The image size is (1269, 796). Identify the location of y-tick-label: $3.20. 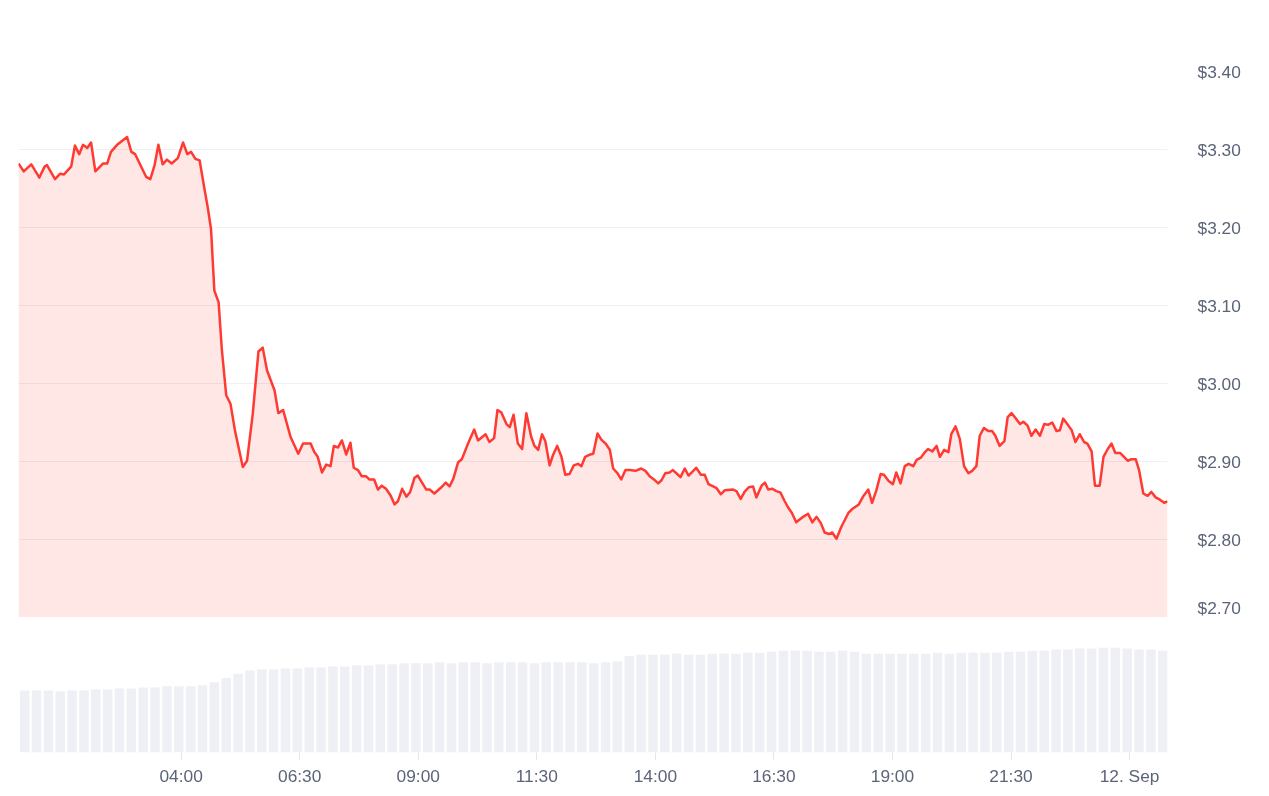
(1219, 227).